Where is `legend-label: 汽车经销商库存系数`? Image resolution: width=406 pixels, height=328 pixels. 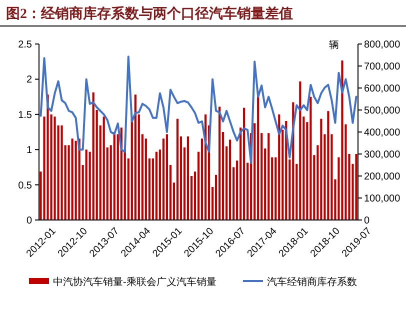
legend-label: 汽车经销商库存系数 is located at coordinates (312, 282).